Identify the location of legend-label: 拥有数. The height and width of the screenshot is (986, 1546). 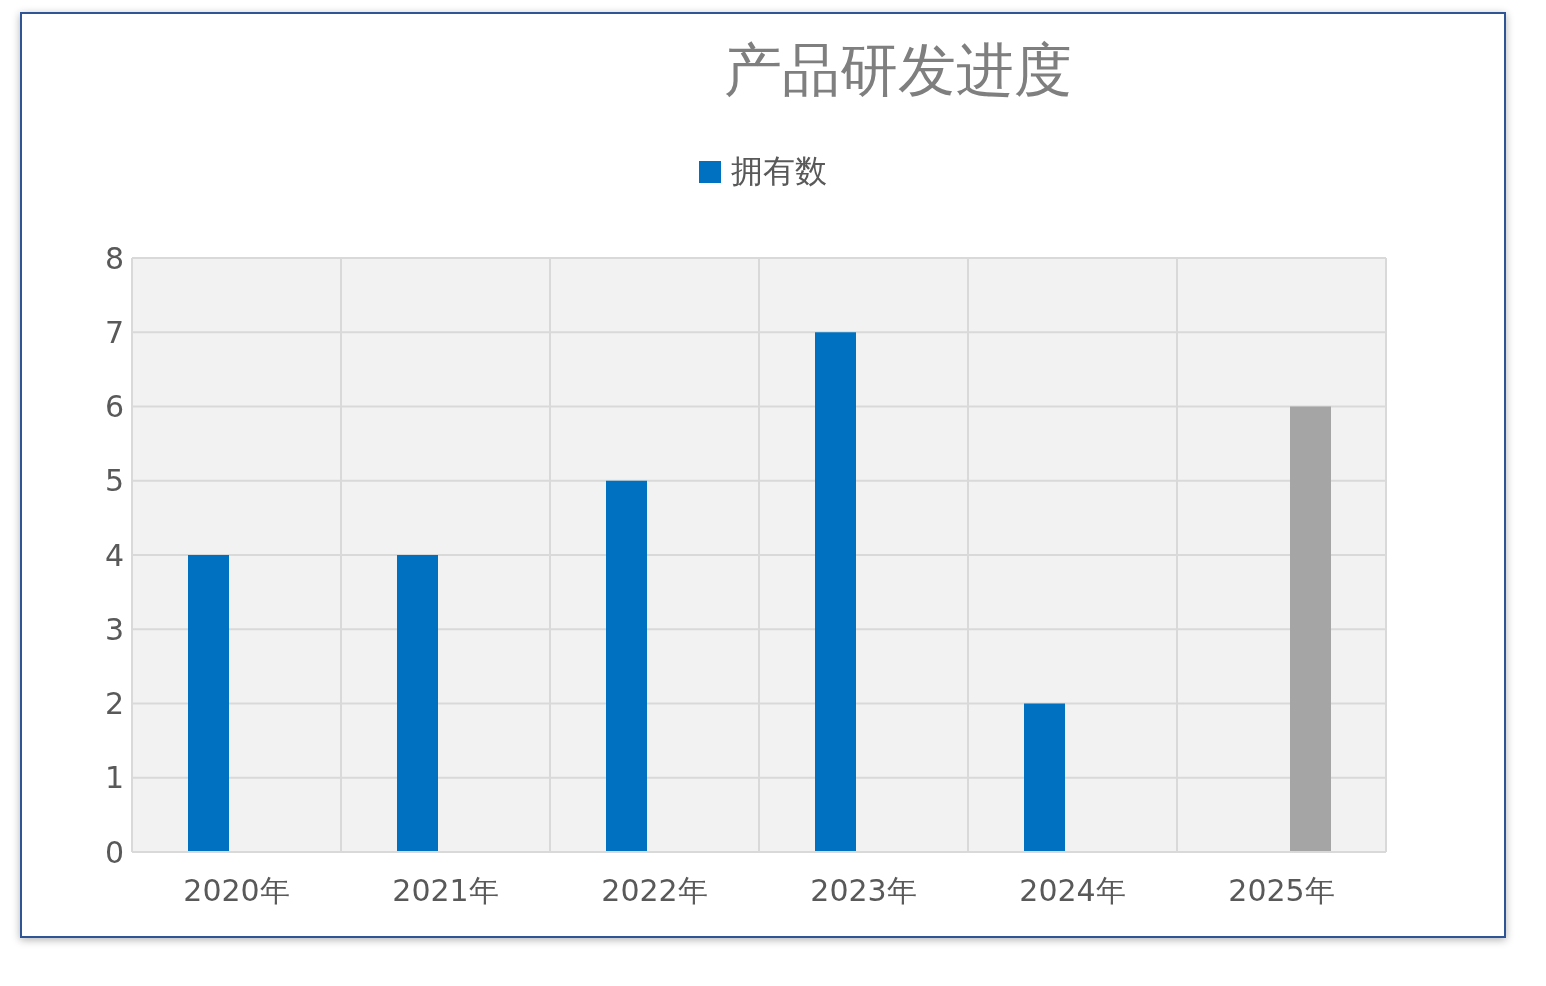
(779, 171).